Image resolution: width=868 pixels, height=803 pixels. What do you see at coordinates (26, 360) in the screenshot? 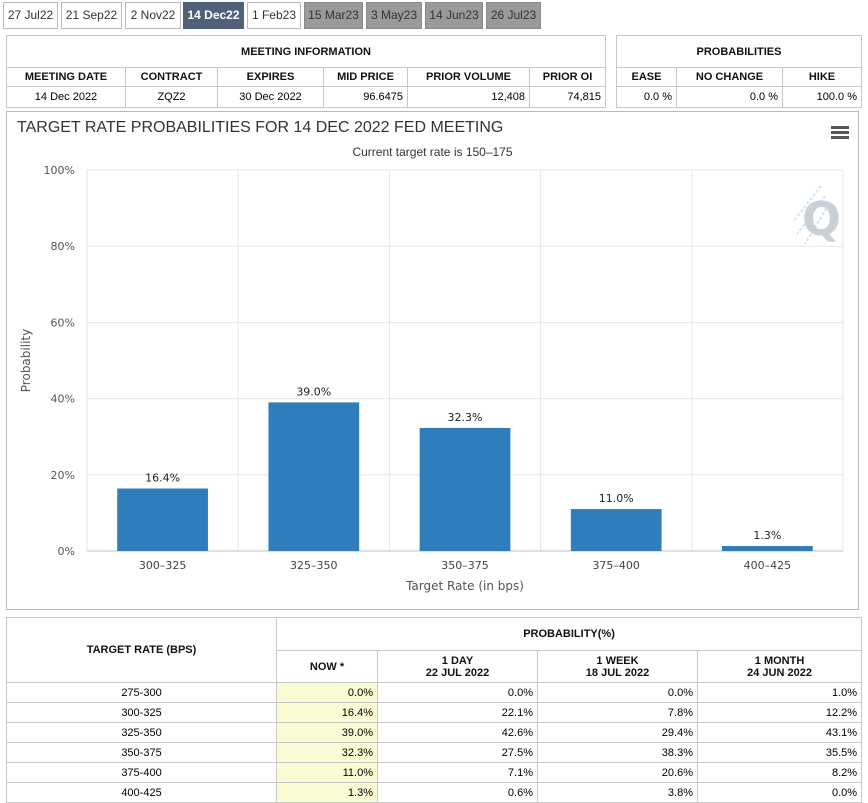
I see `y-axis-title: Probability` at bounding box center [26, 360].